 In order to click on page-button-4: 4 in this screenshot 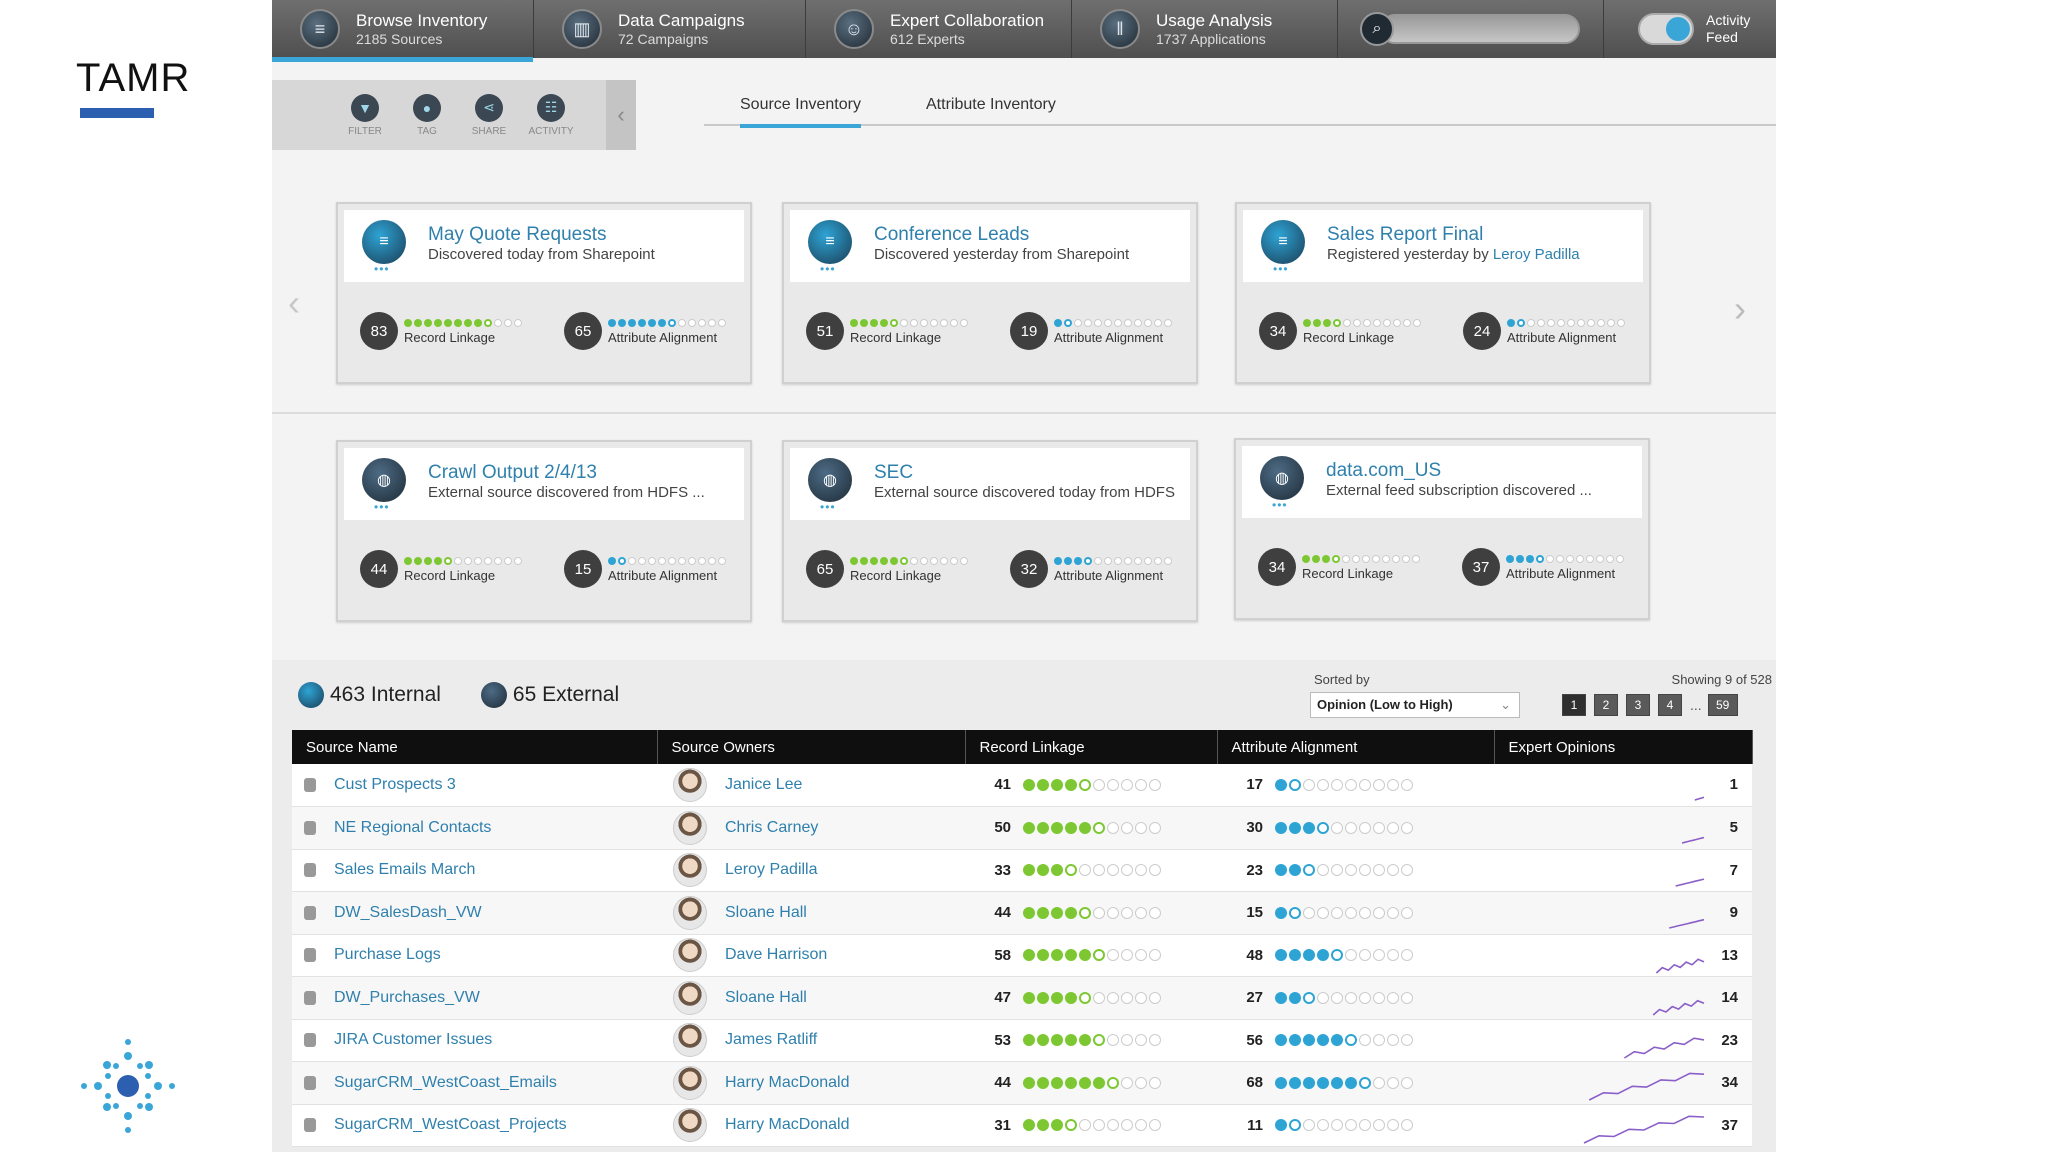, I will do `click(1670, 705)`.